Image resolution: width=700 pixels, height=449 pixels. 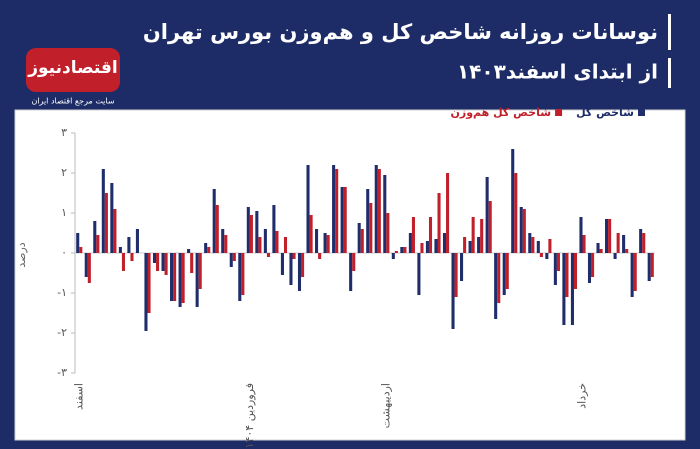 I want to click on chart-subtitle: از ابتدای اسفند۱۴۰۳, so click(x=557, y=72).